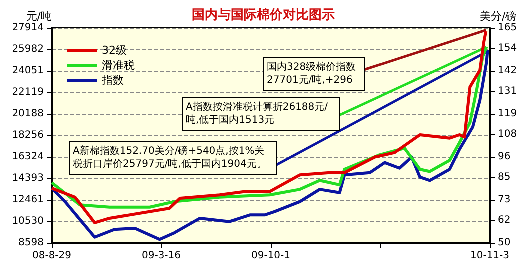 The image size is (527, 270). I want to click on legend-label: 滑准税, so click(118, 65).